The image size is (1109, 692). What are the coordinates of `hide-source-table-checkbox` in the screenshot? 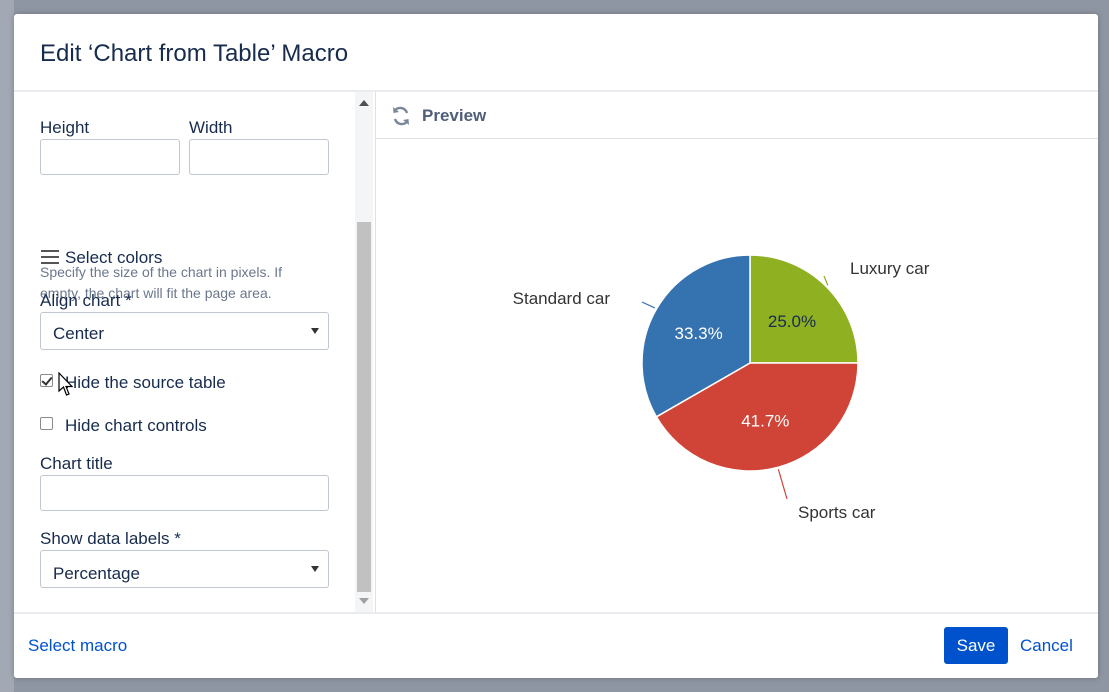 It's located at (46, 380).